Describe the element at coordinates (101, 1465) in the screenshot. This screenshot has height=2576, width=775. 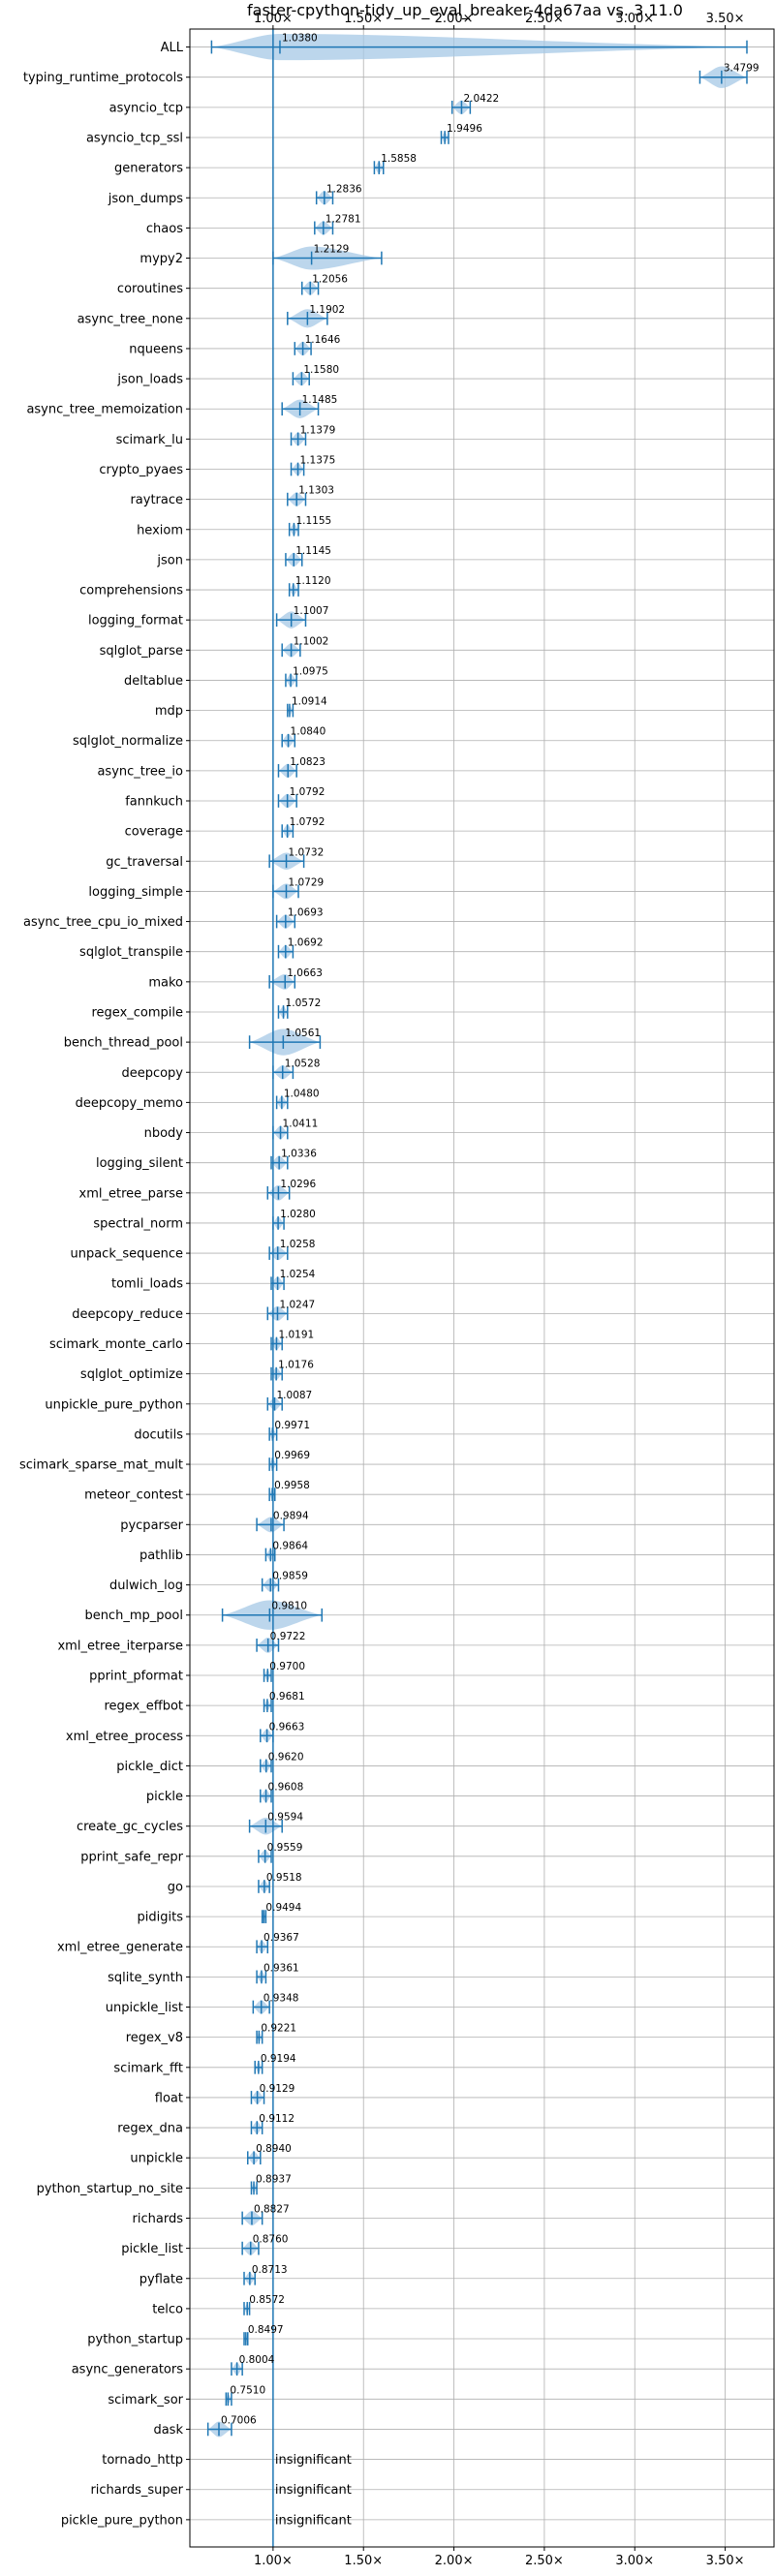
I see `benchmark-label: scimark_sparse_mat_mult` at that location.